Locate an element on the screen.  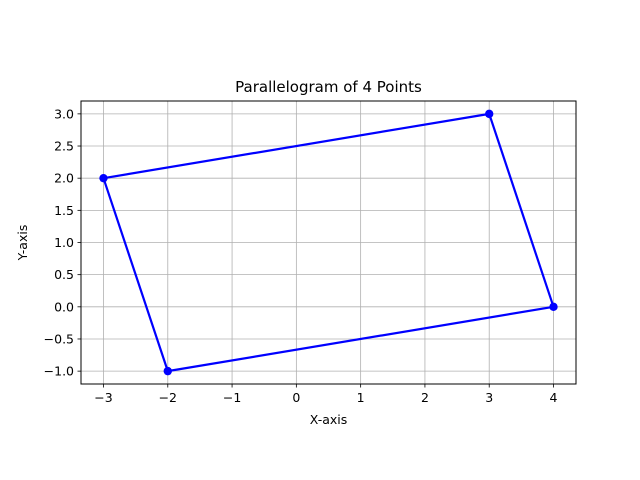
x-tick-label: 3 is located at coordinates (489, 397).